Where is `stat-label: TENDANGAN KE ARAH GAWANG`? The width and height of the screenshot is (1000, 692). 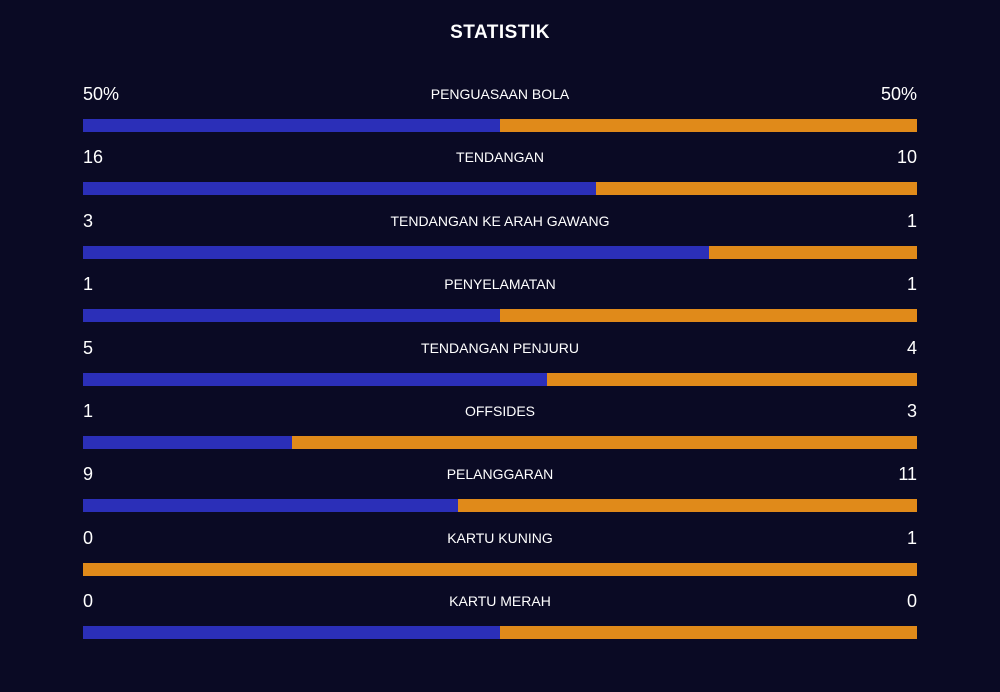
stat-label: TENDANGAN KE ARAH GAWANG is located at coordinates (500, 220).